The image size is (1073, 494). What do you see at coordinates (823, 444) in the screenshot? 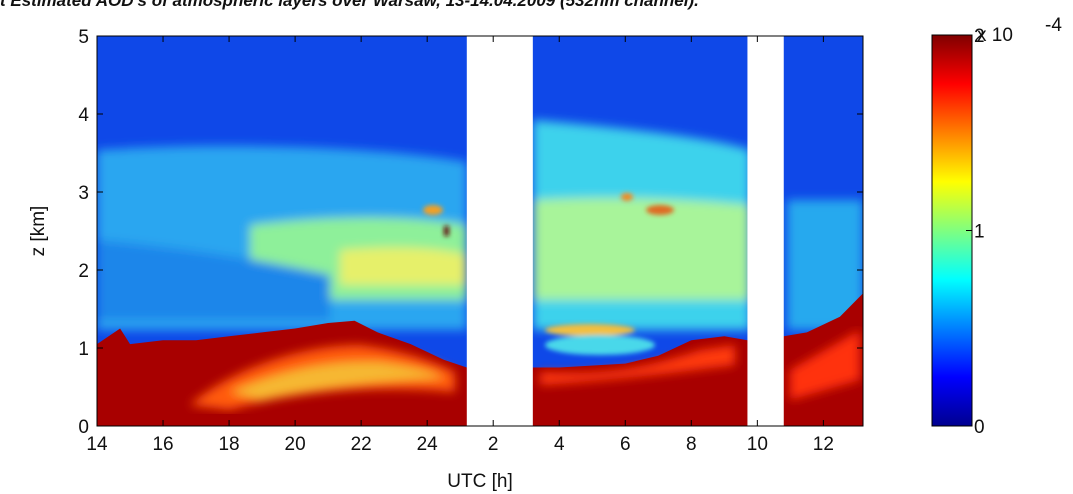
I see `x-tick-label: 12` at bounding box center [823, 444].